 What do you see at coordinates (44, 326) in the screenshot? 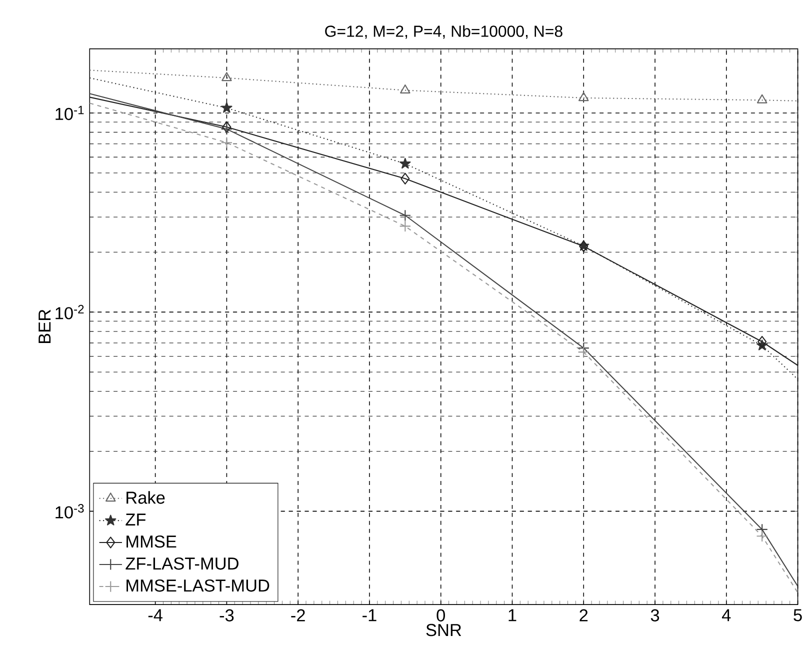
I see `y-axis-title: BER` at bounding box center [44, 326].